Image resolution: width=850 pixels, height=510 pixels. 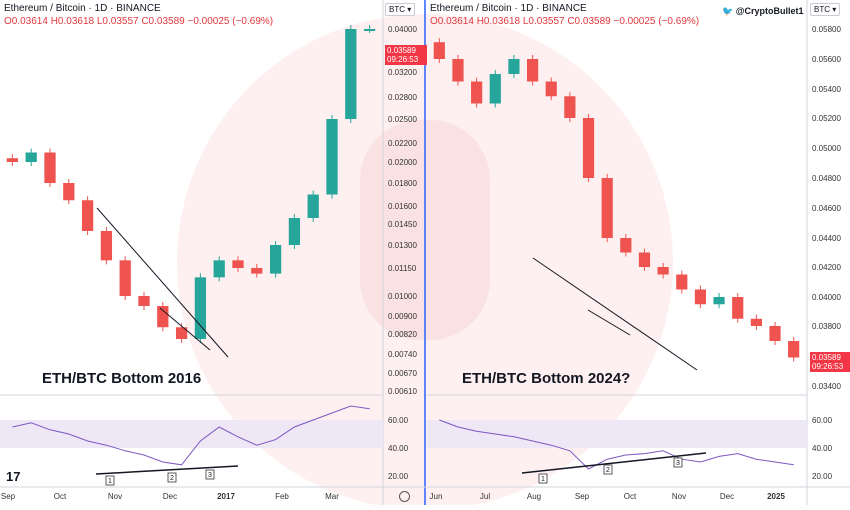 I want to click on twitter-bird-icon: 🐦, so click(x=728, y=11).